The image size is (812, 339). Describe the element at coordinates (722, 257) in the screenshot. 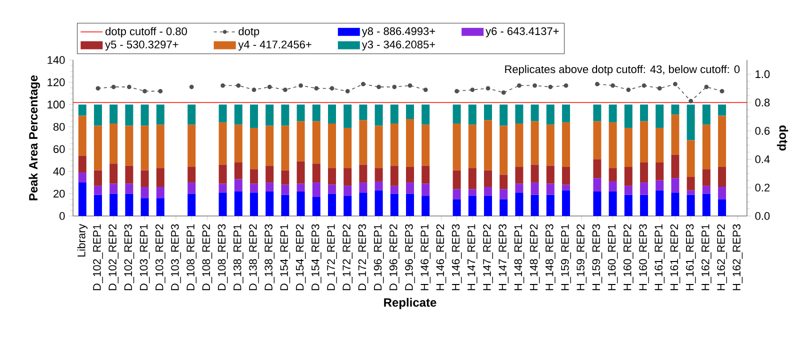

I see `x-tick-label: H_162_REP2` at that location.